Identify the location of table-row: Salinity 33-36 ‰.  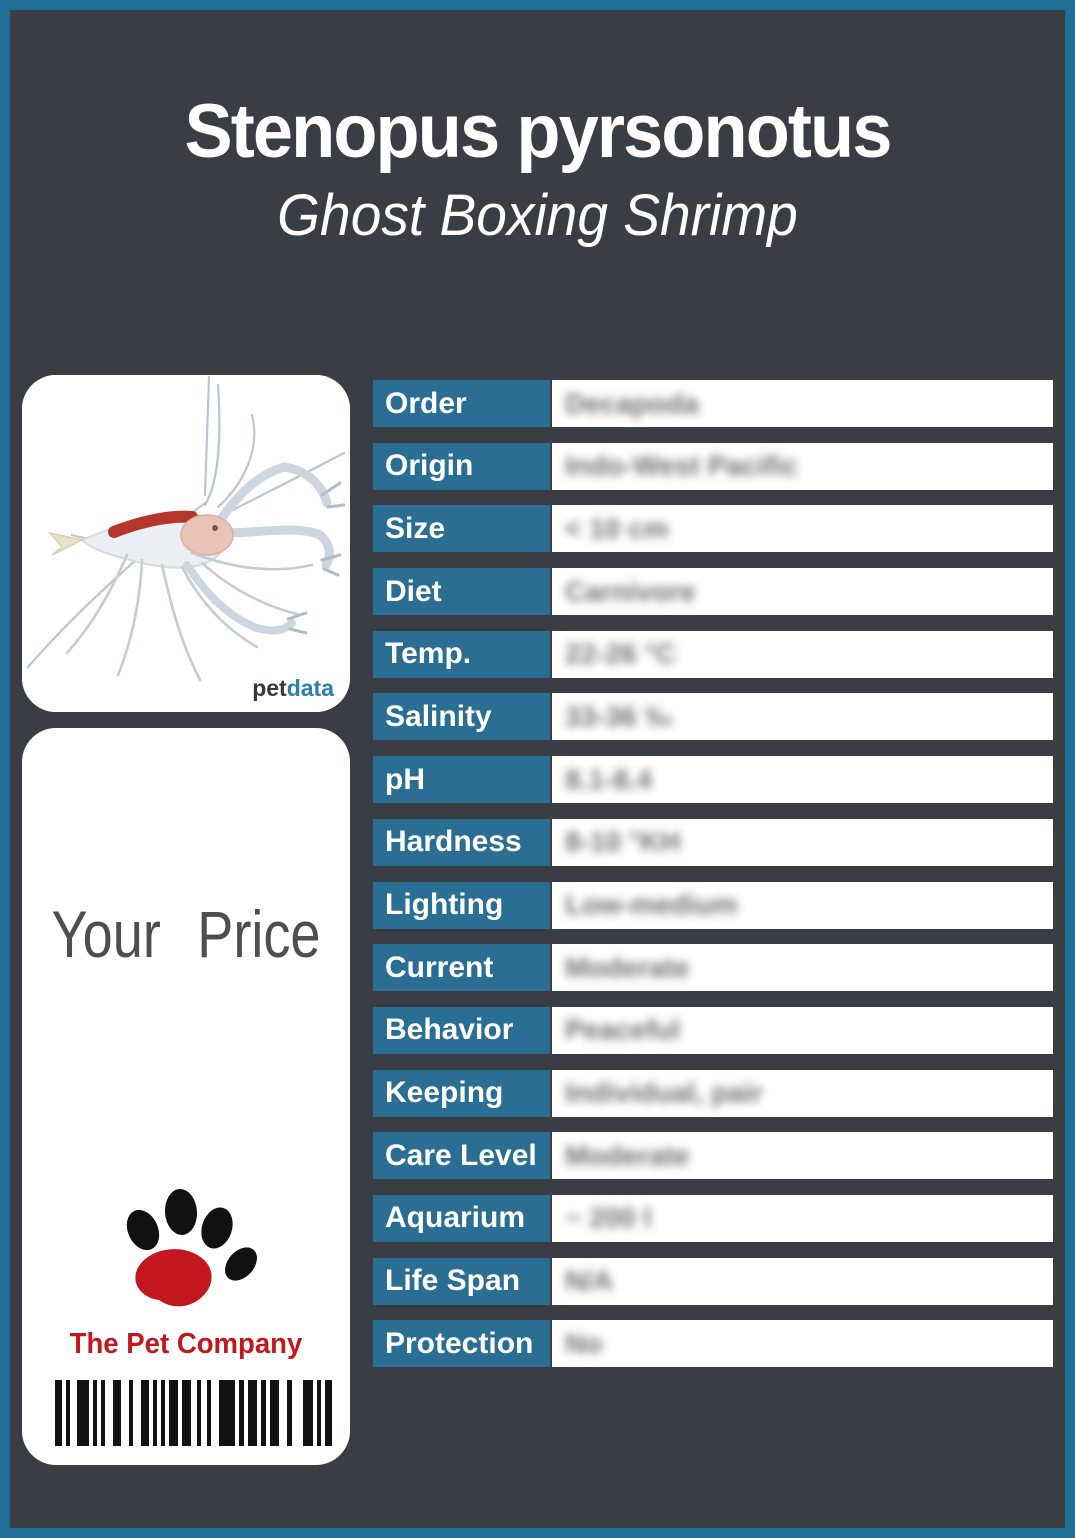
(713, 717).